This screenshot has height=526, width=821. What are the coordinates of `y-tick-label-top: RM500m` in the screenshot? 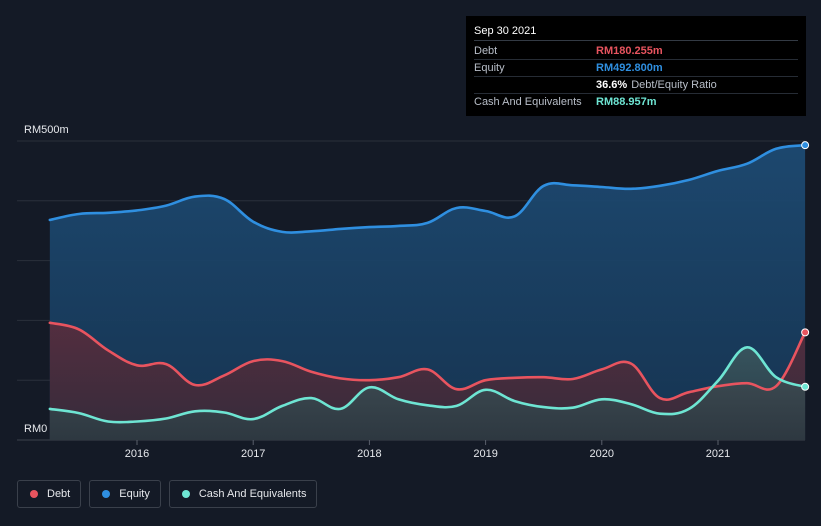 It's located at (46, 130).